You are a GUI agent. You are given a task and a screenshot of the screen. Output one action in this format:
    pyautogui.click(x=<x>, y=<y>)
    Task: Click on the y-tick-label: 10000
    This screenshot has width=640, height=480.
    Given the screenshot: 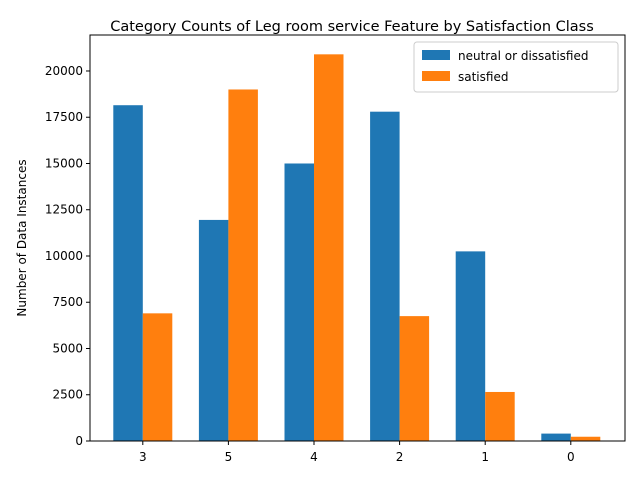 What is the action you would take?
    pyautogui.click(x=64, y=256)
    